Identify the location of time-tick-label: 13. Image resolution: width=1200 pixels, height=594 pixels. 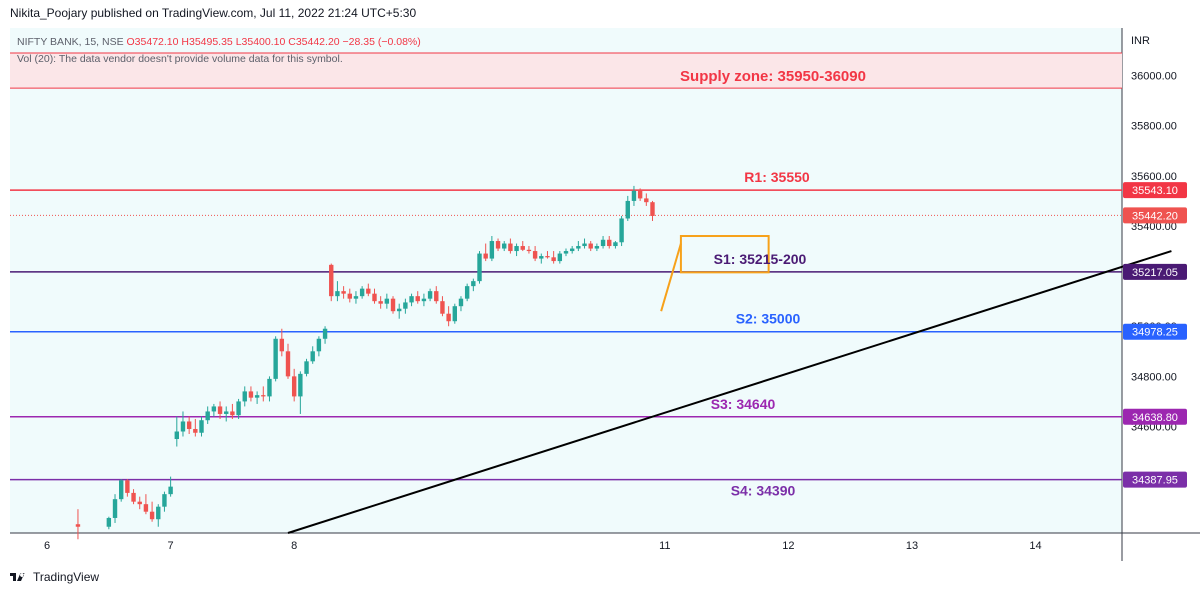
(912, 546).